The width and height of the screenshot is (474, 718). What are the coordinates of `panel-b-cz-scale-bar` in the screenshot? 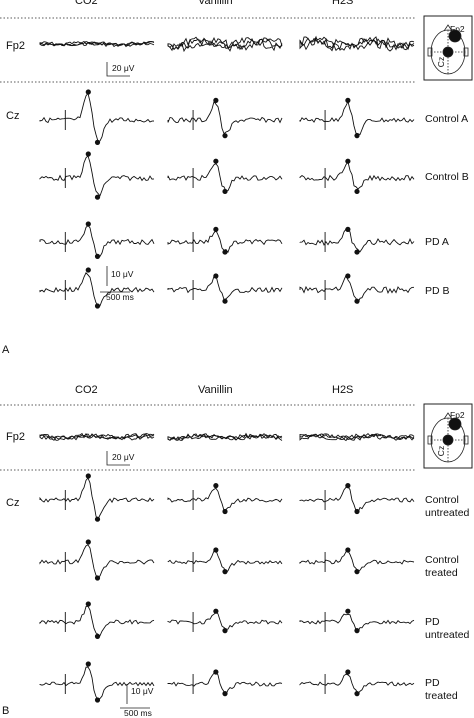 It's located at (135, 696).